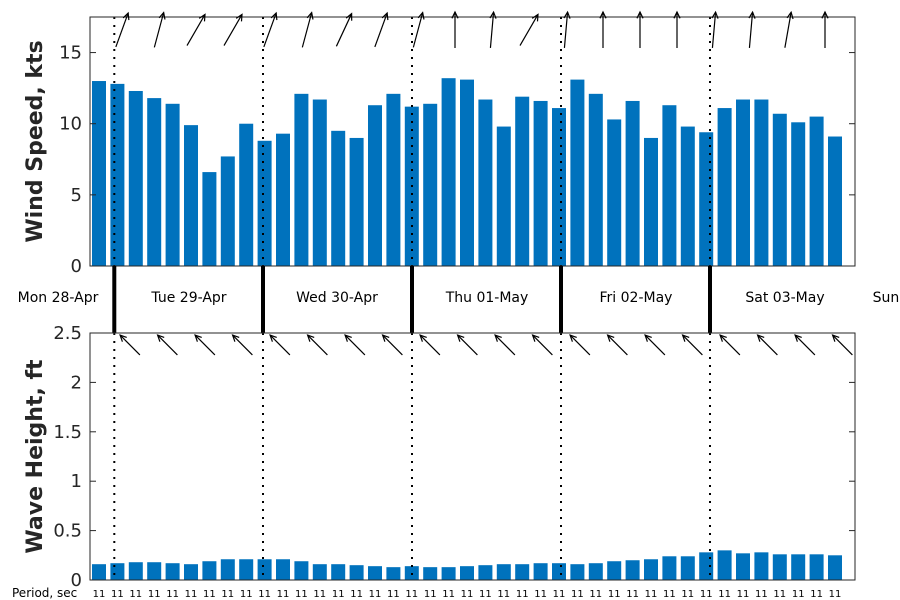  What do you see at coordinates (188, 298) in the screenshot?
I see `day-label: Tue 29-Apr` at bounding box center [188, 298].